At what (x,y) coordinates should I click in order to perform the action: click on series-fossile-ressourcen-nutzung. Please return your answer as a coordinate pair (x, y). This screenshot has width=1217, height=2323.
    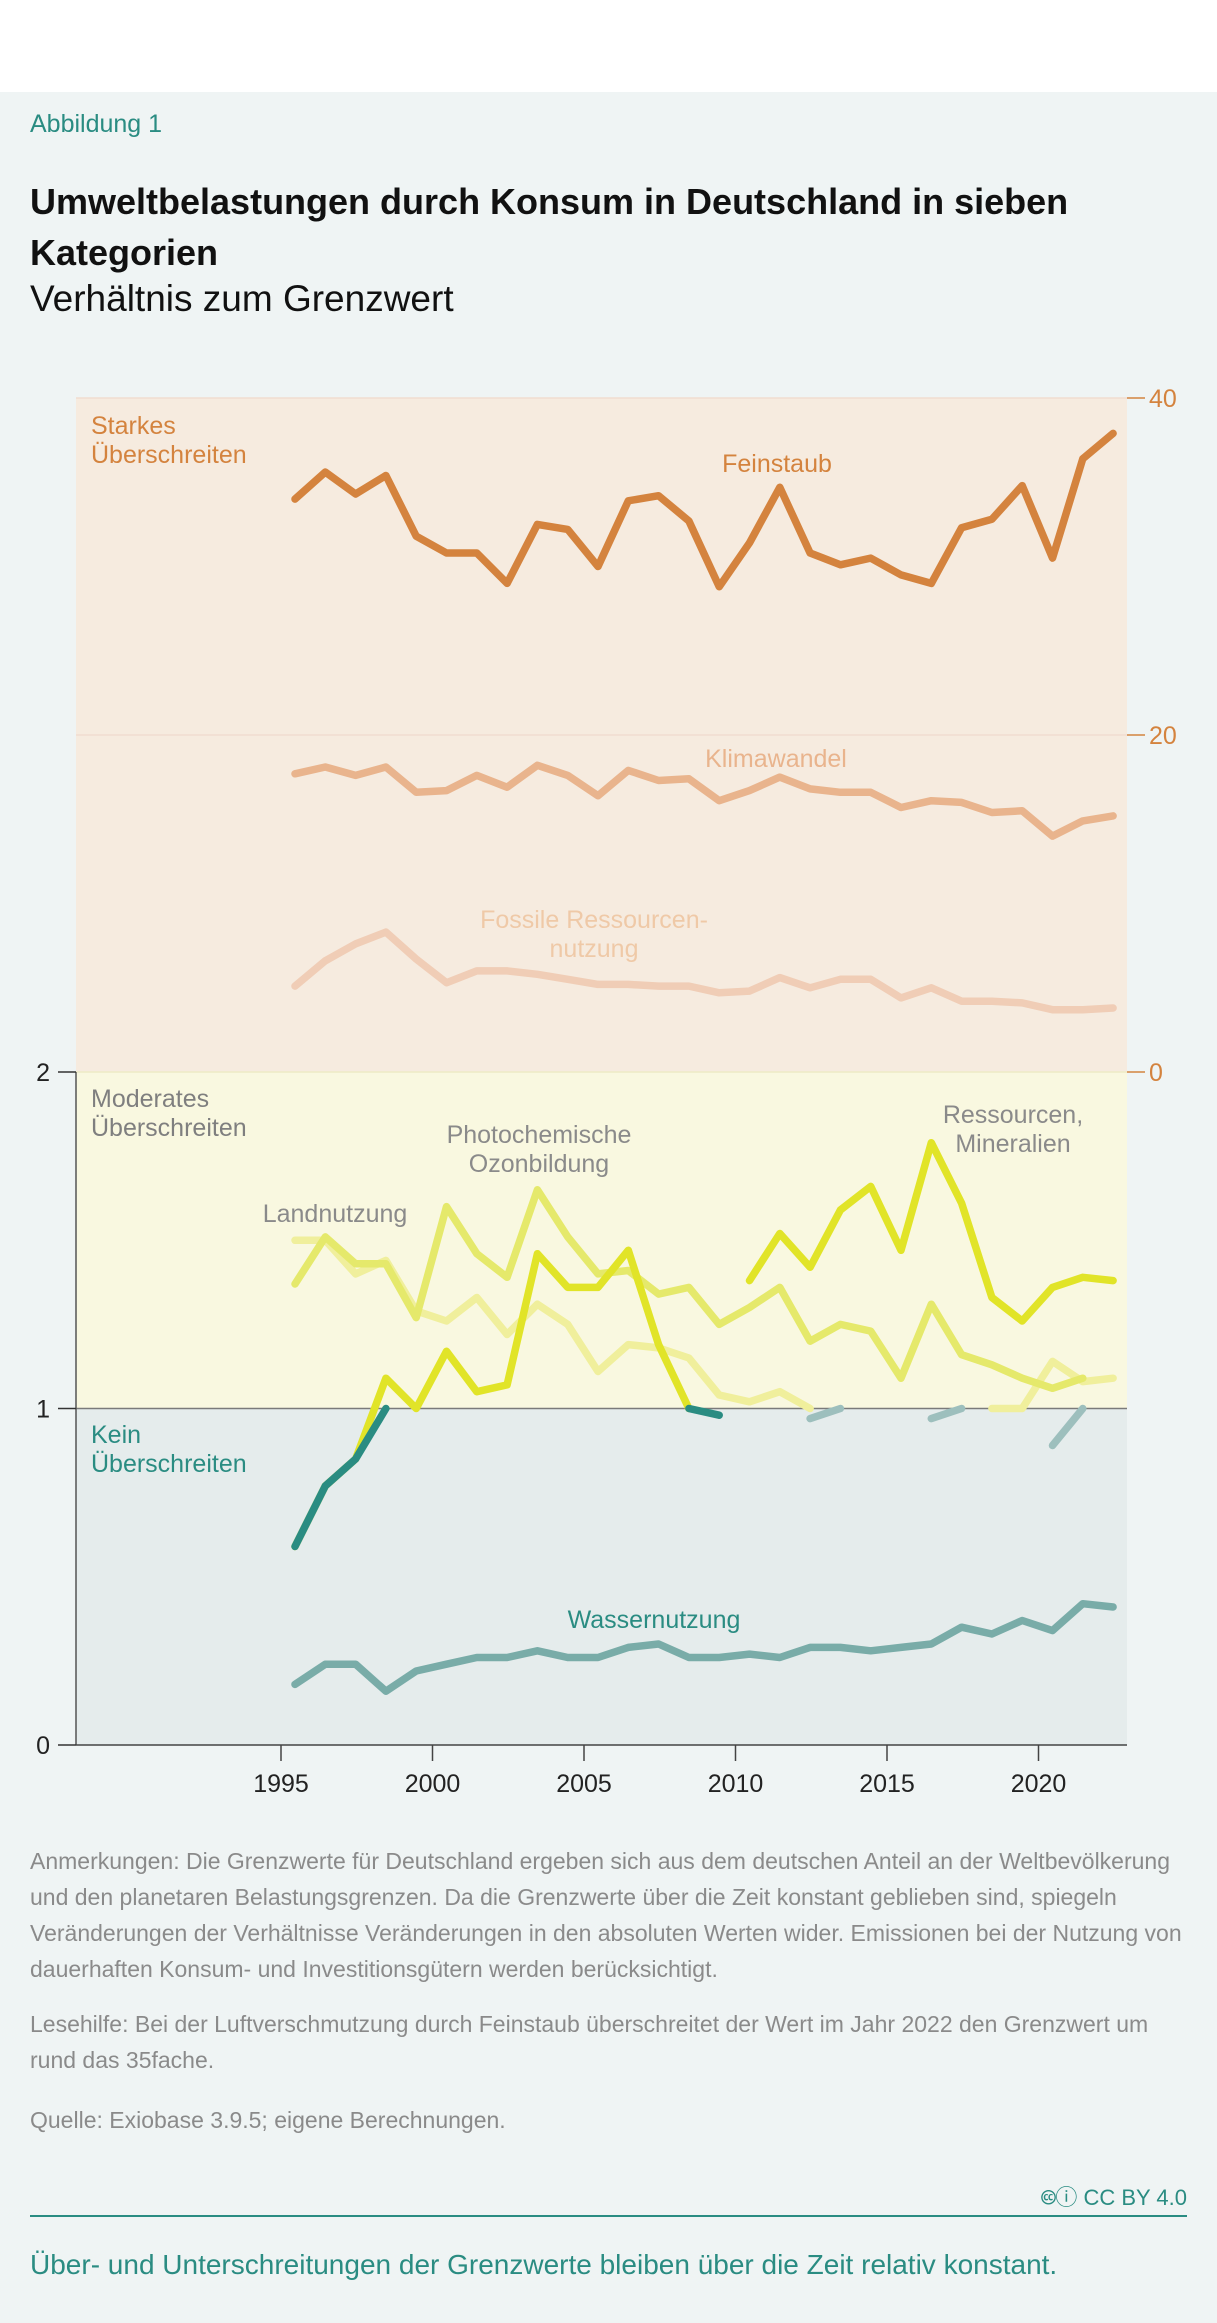
    Looking at the image, I should click on (704, 971).